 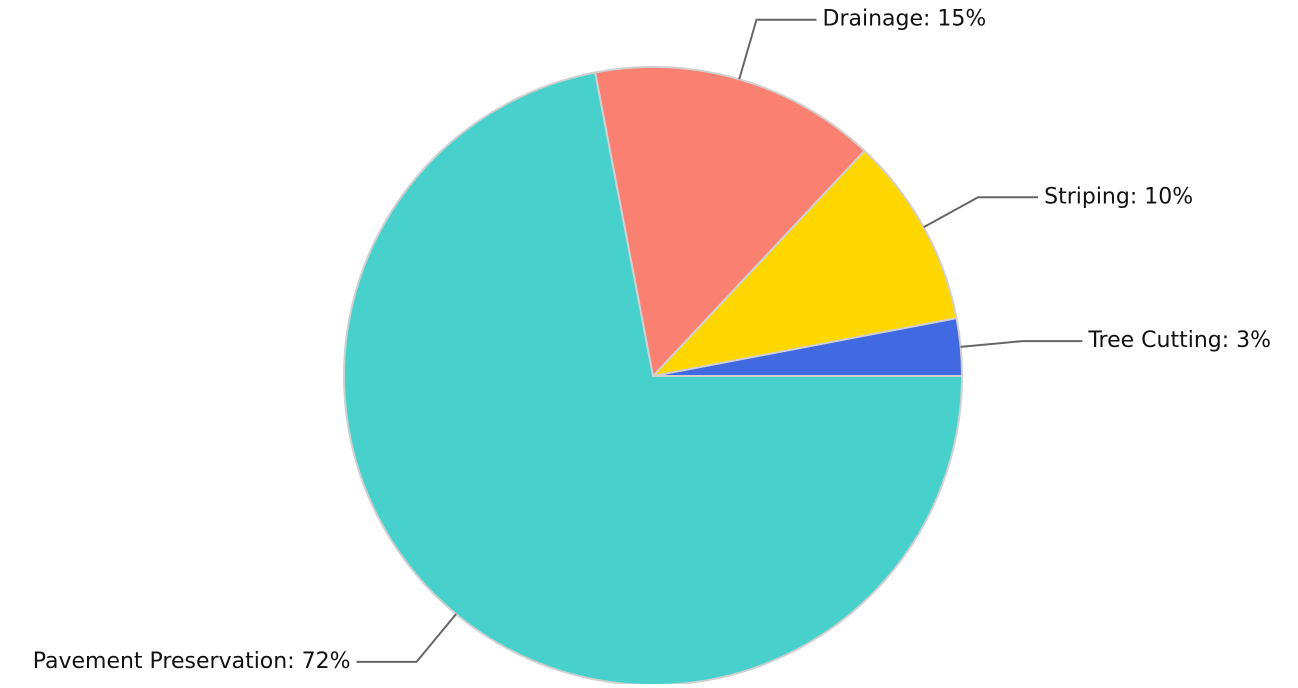 What do you see at coordinates (192, 661) in the screenshot?
I see `slice-label: Pavement Preservation: 72%` at bounding box center [192, 661].